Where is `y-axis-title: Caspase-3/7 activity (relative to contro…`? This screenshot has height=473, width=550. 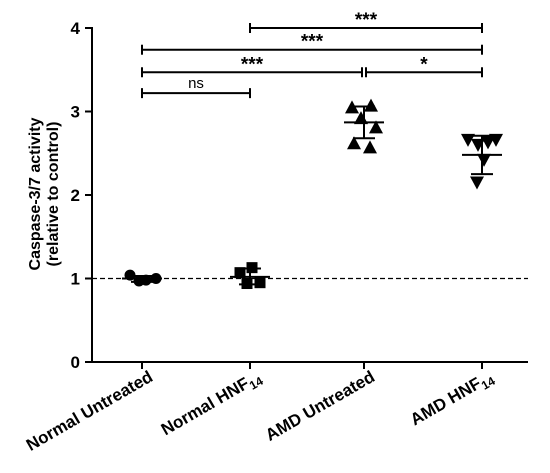
y-axis-title: Caspase-3/7 activity (relative to contro… is located at coordinates (44, 193).